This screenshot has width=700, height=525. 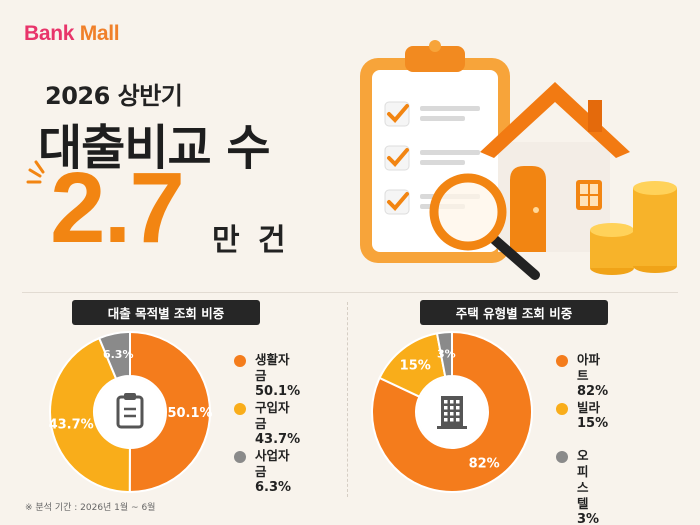 What do you see at coordinates (347, 399) in the screenshot?
I see `vertical-divider` at bounding box center [347, 399].